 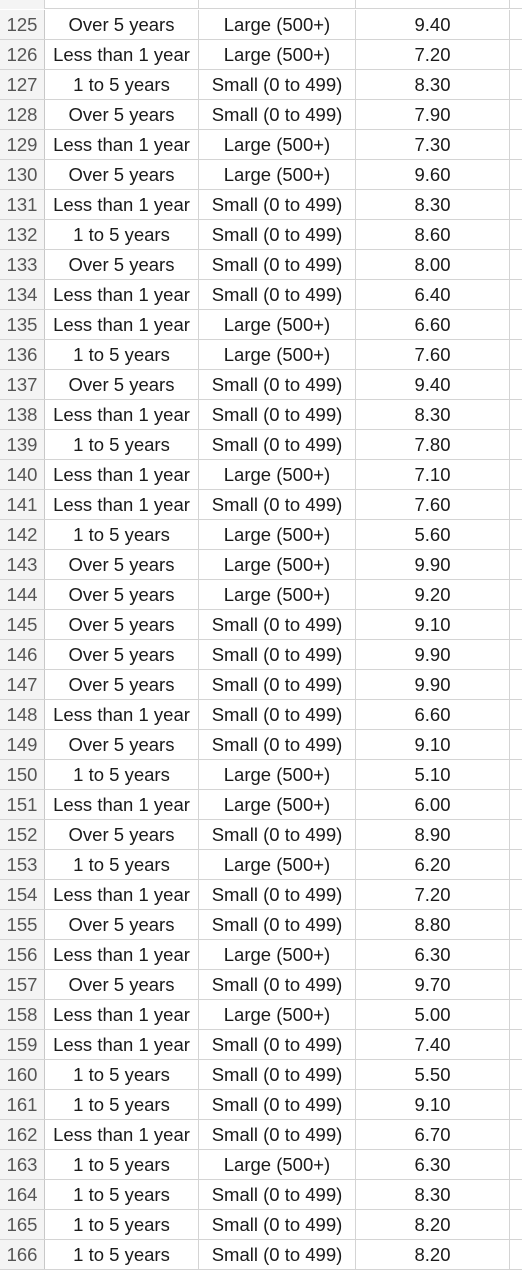 What do you see at coordinates (22, 84) in the screenshot?
I see `row-number-header: 127` at bounding box center [22, 84].